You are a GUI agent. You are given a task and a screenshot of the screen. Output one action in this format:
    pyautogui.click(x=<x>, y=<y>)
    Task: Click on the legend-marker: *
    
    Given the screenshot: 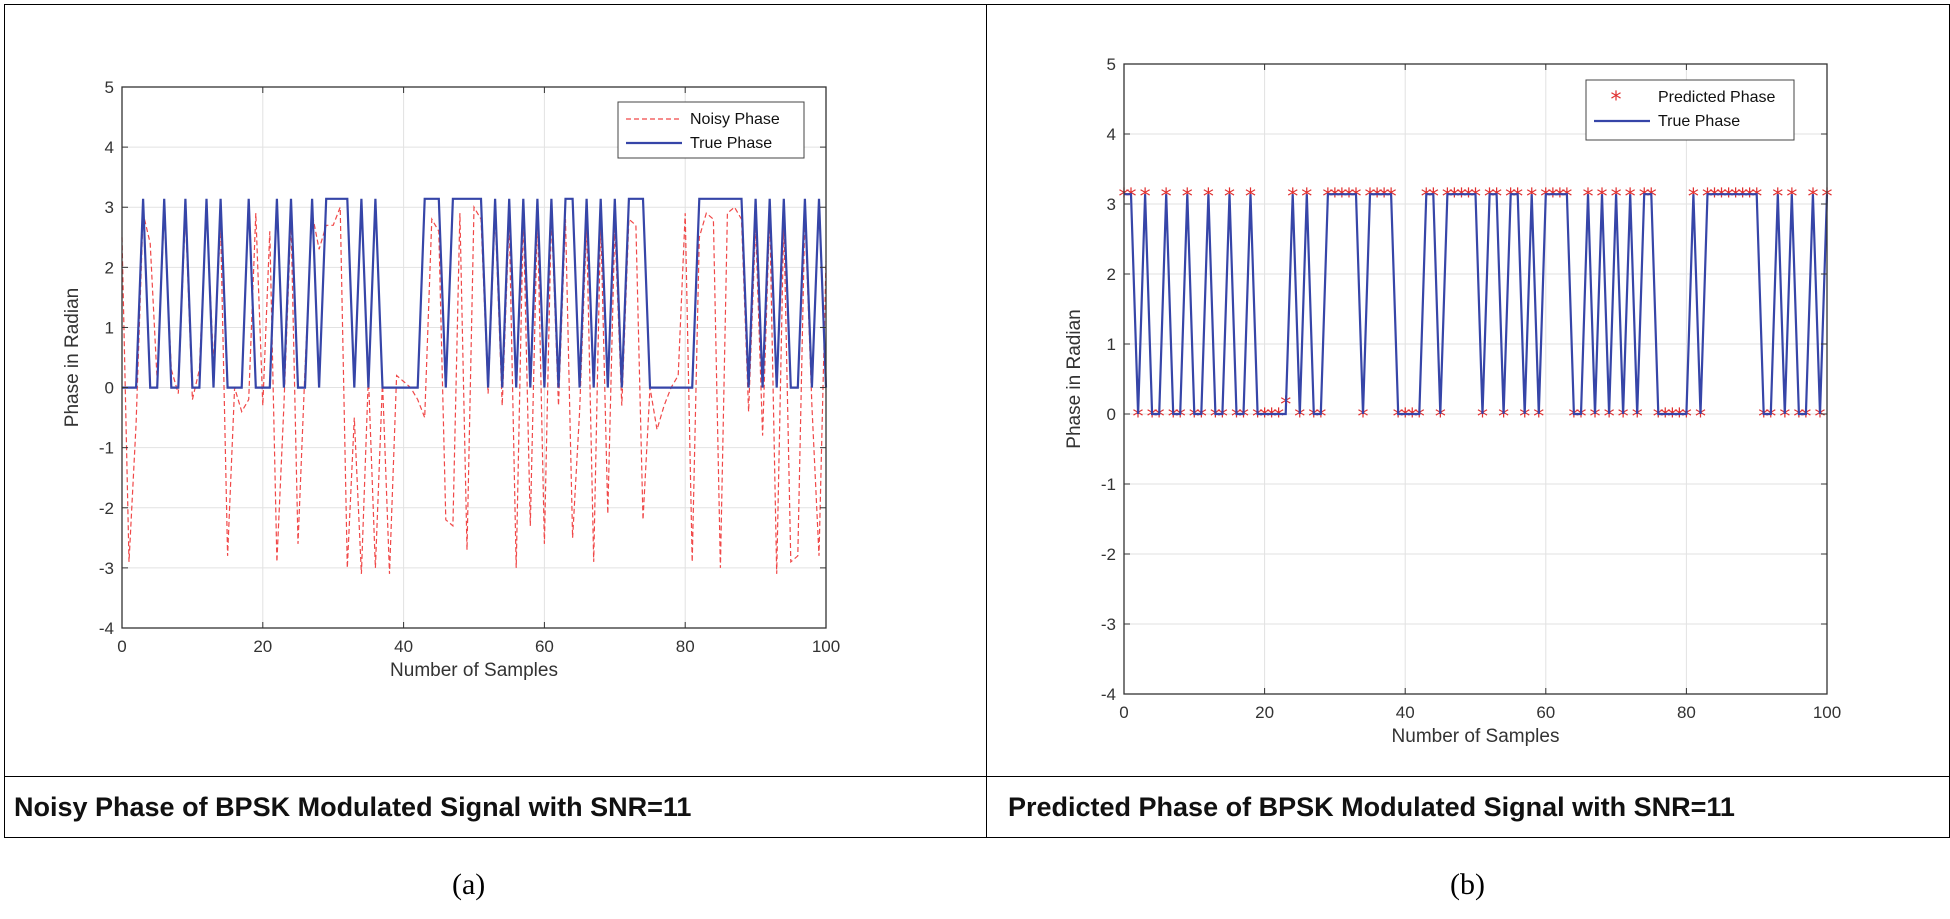 What is the action you would take?
    pyautogui.click(x=1616, y=100)
    